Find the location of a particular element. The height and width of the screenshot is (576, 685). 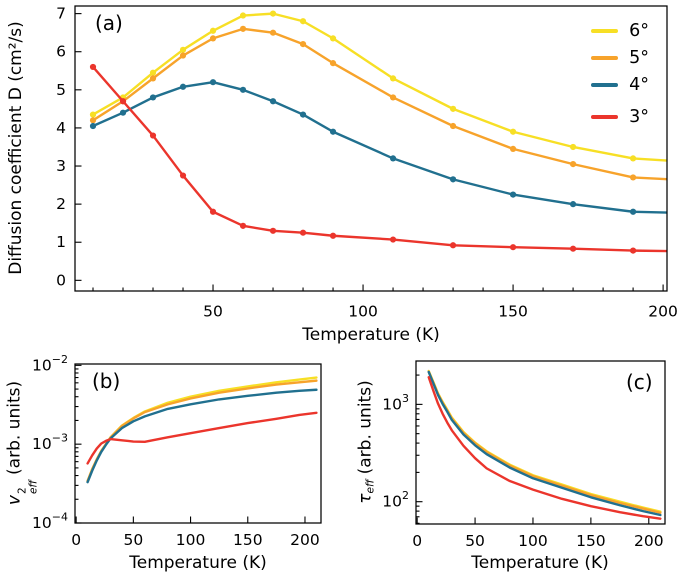

panel-c-spines is located at coordinates (540, 442).